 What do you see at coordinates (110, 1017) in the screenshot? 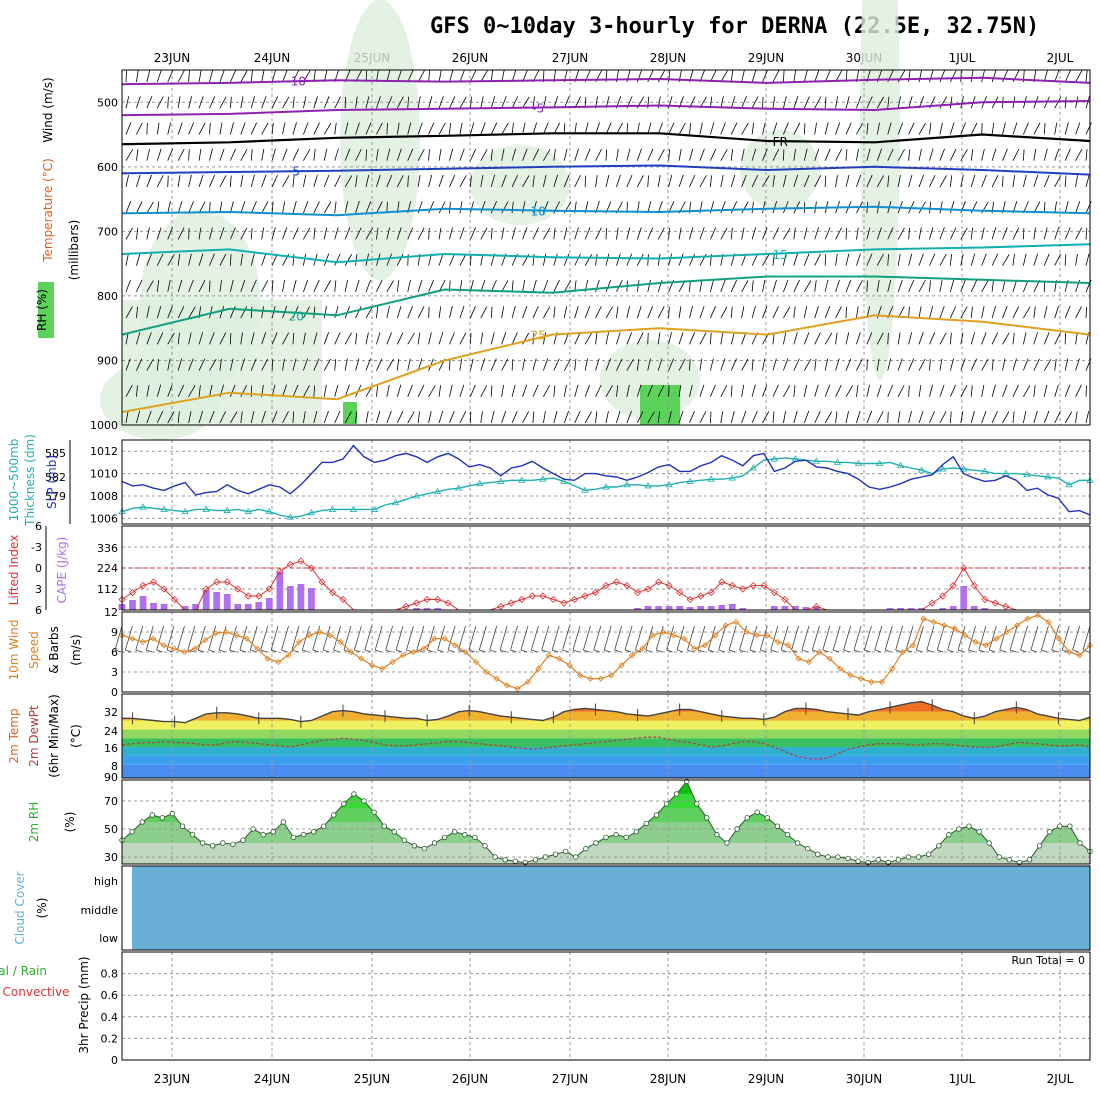
I see `ytick-precip-0.4: 0.4` at bounding box center [110, 1017].